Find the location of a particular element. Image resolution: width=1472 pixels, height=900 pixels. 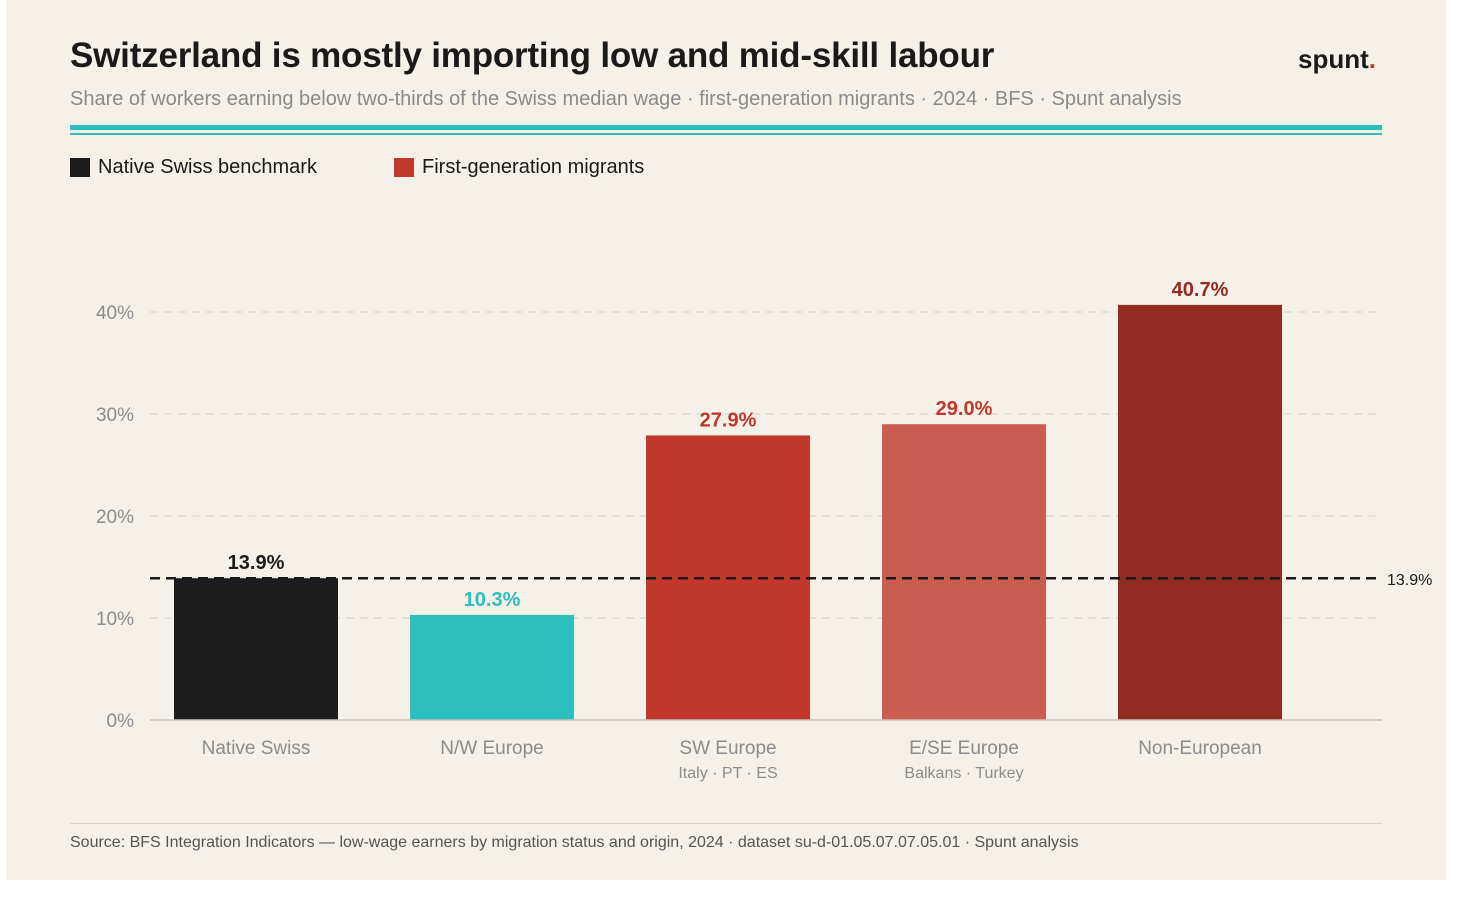

x-tick-label-3: E/SE Europe is located at coordinates (964, 748).